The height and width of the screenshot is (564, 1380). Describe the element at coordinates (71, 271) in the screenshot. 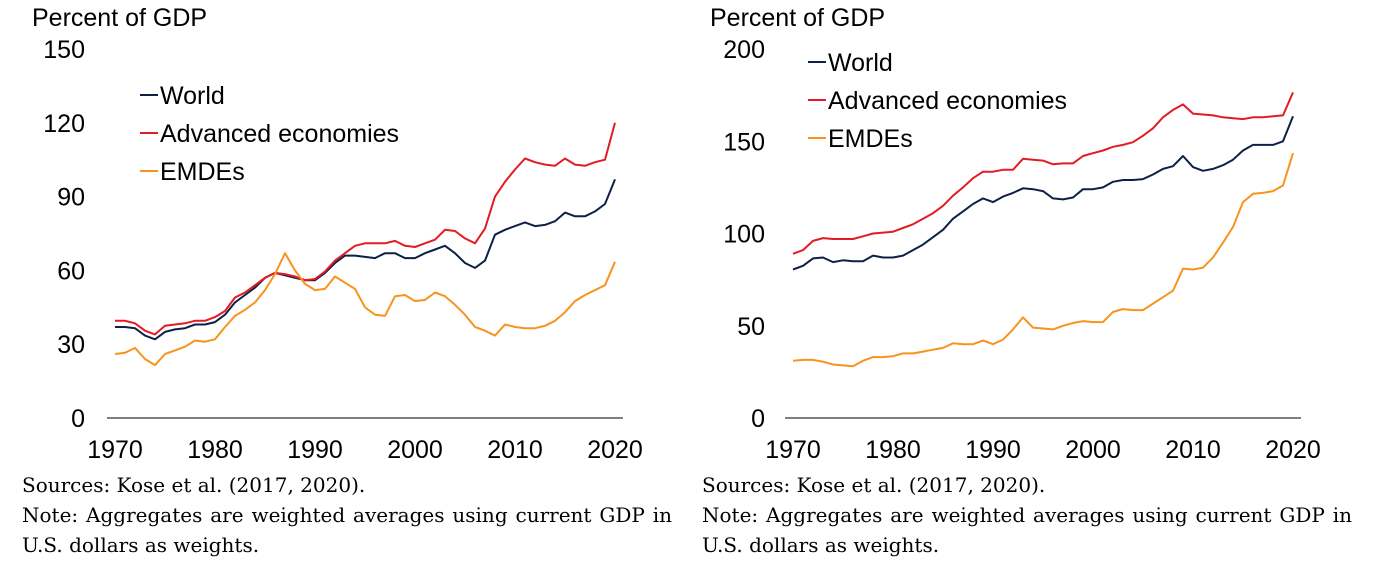

I see `y-tick-label: 60` at that location.